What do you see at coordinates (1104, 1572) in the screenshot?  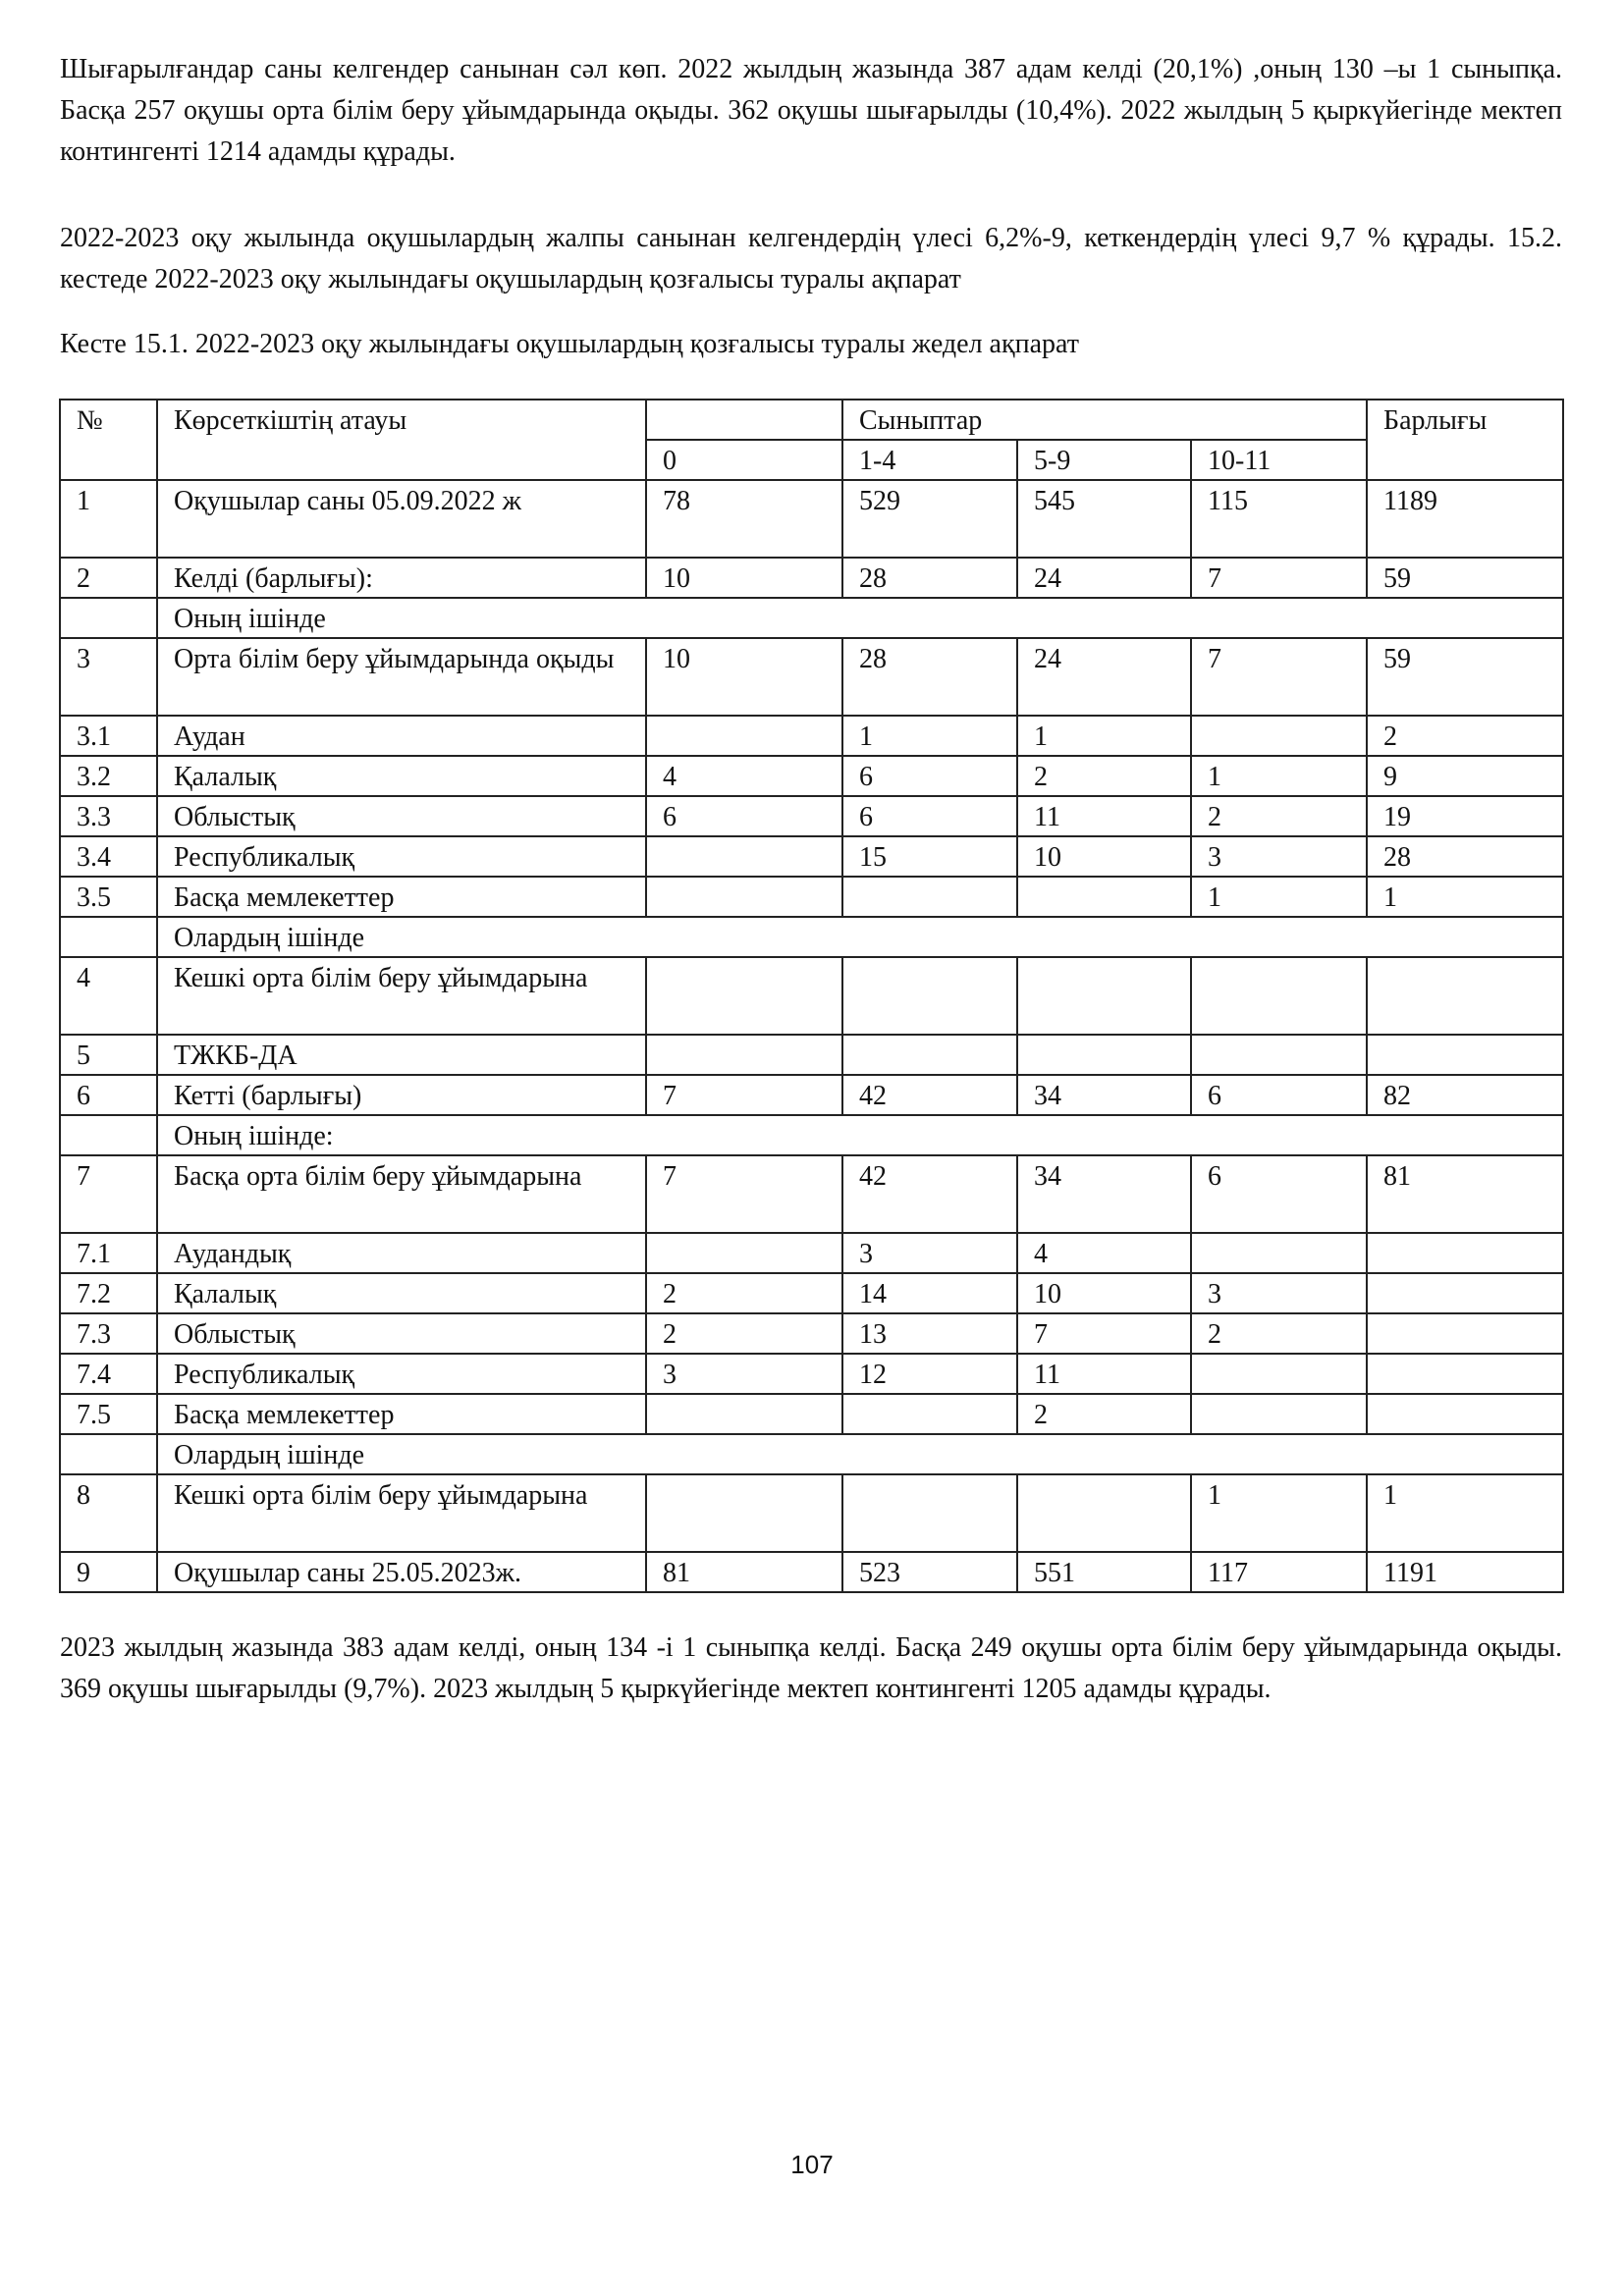 I see `cell-col-5-9: 551` at bounding box center [1104, 1572].